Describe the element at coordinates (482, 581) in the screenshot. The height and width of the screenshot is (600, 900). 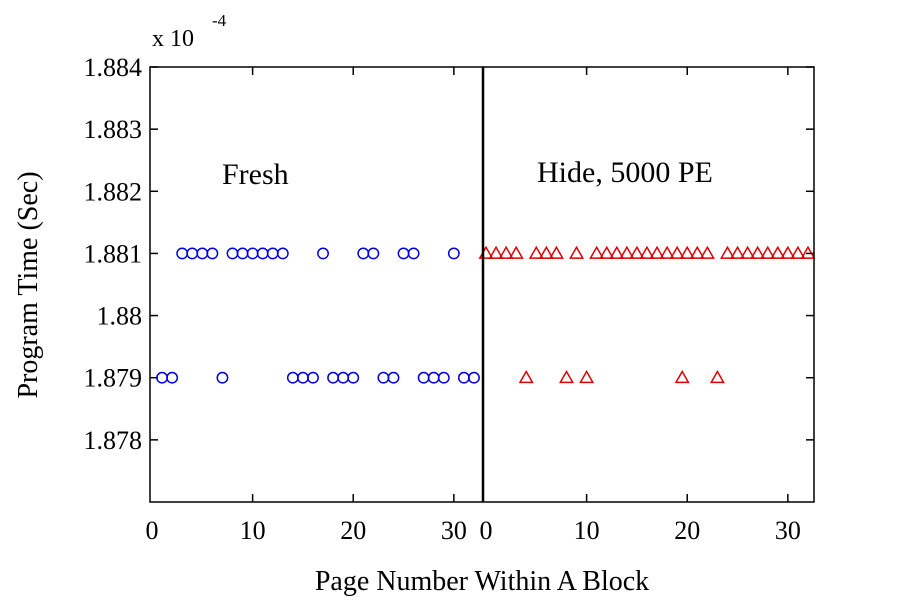
I see `x-axis-title: Page Number Within A Block` at that location.